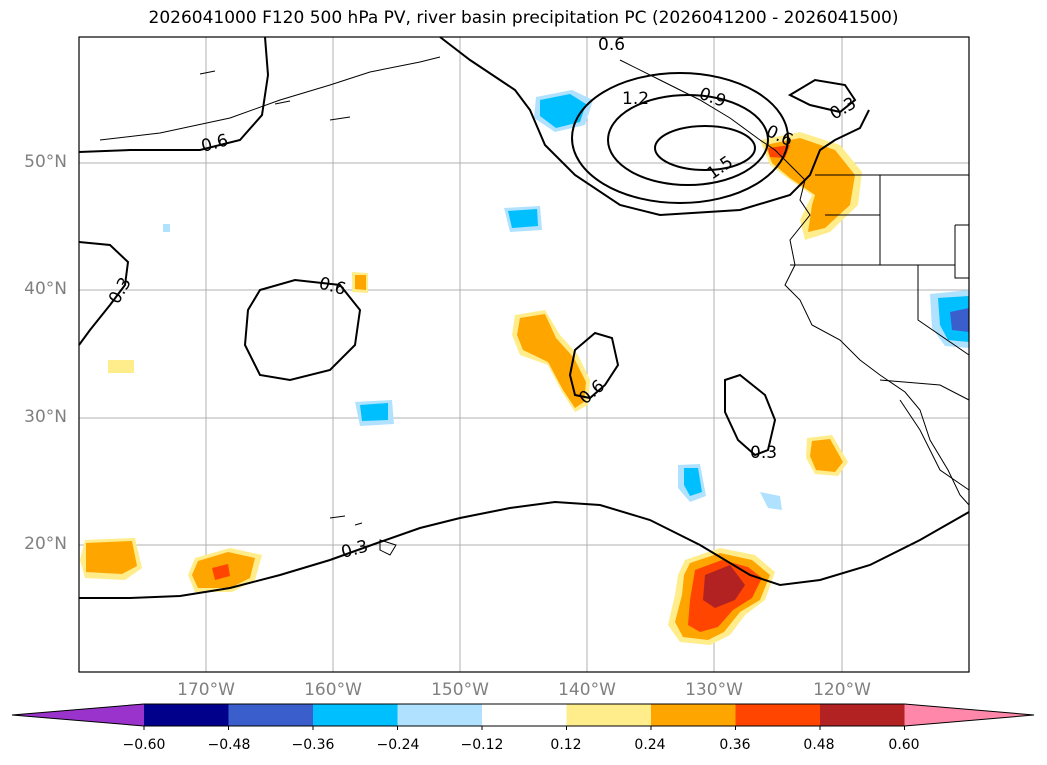 The width and height of the screenshot is (1047, 765). Describe the element at coordinates (45, 417) in the screenshot. I see `lat-label: 30°N` at that location.